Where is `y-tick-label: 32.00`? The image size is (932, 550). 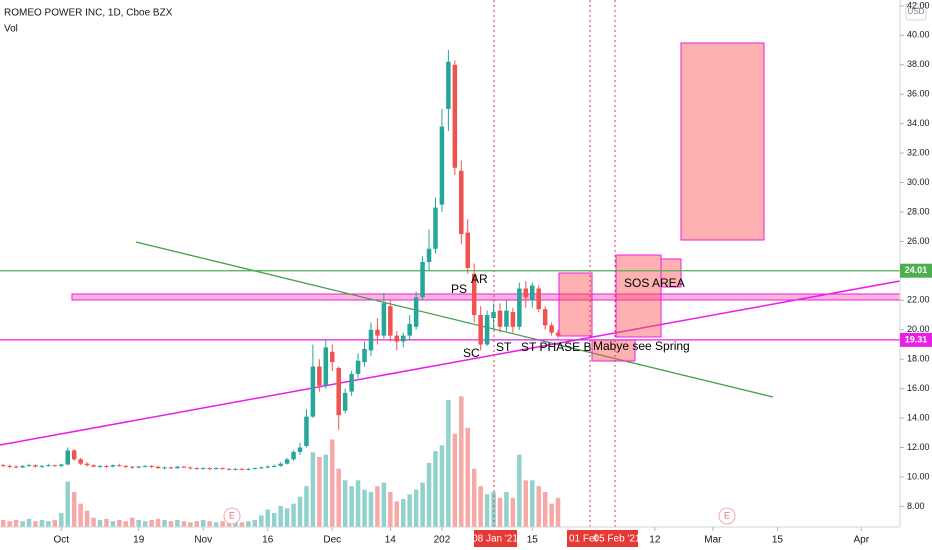
y-tick-label: 32.00 is located at coordinates (918, 152).